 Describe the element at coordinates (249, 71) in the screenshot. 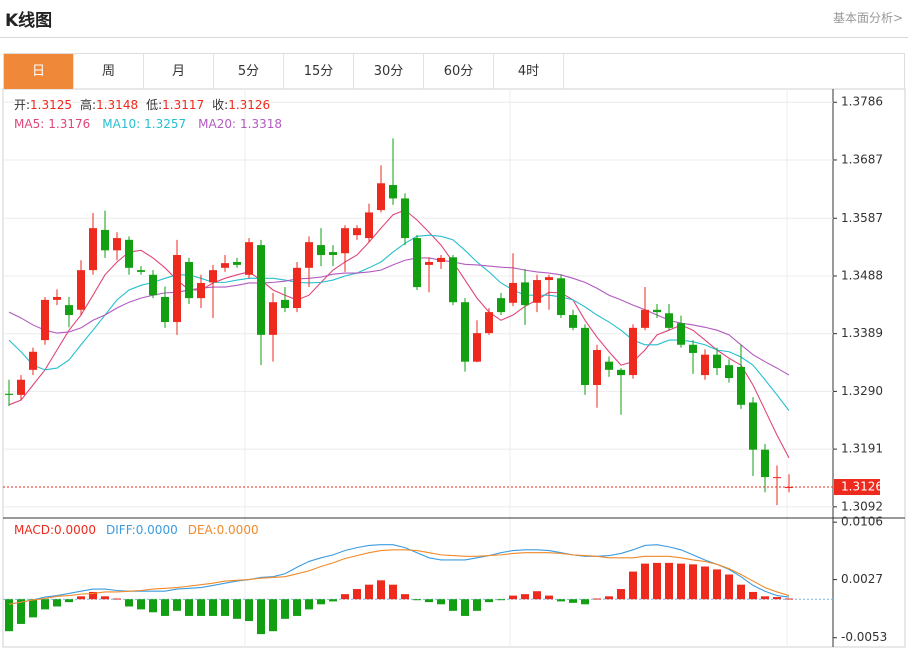

I see `period-tab: 5分` at that location.